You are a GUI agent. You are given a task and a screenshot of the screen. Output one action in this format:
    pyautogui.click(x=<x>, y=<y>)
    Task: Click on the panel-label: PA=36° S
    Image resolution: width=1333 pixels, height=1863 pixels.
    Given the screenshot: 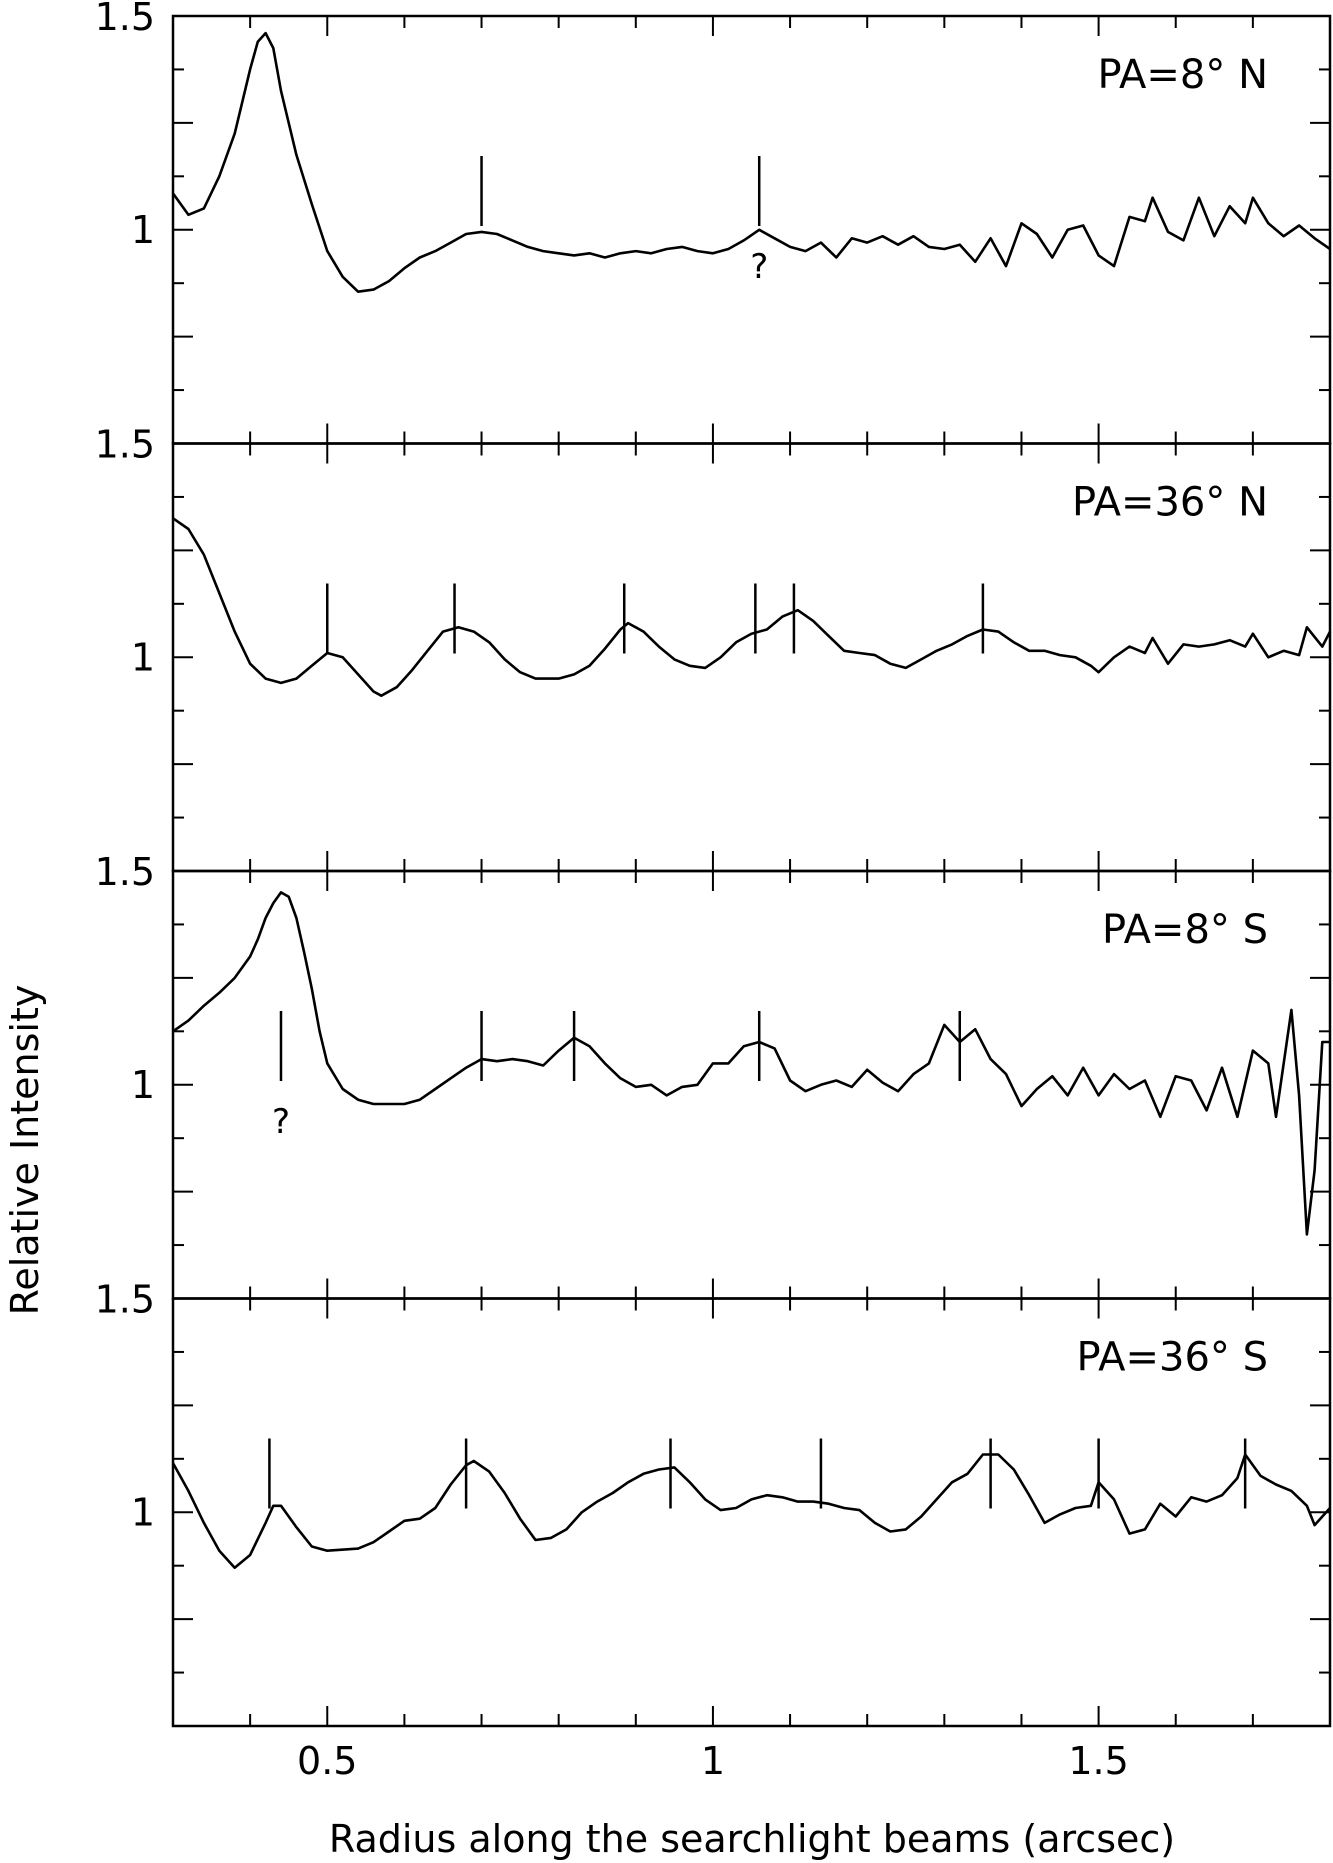 What is the action you would take?
    pyautogui.click(x=1172, y=1358)
    